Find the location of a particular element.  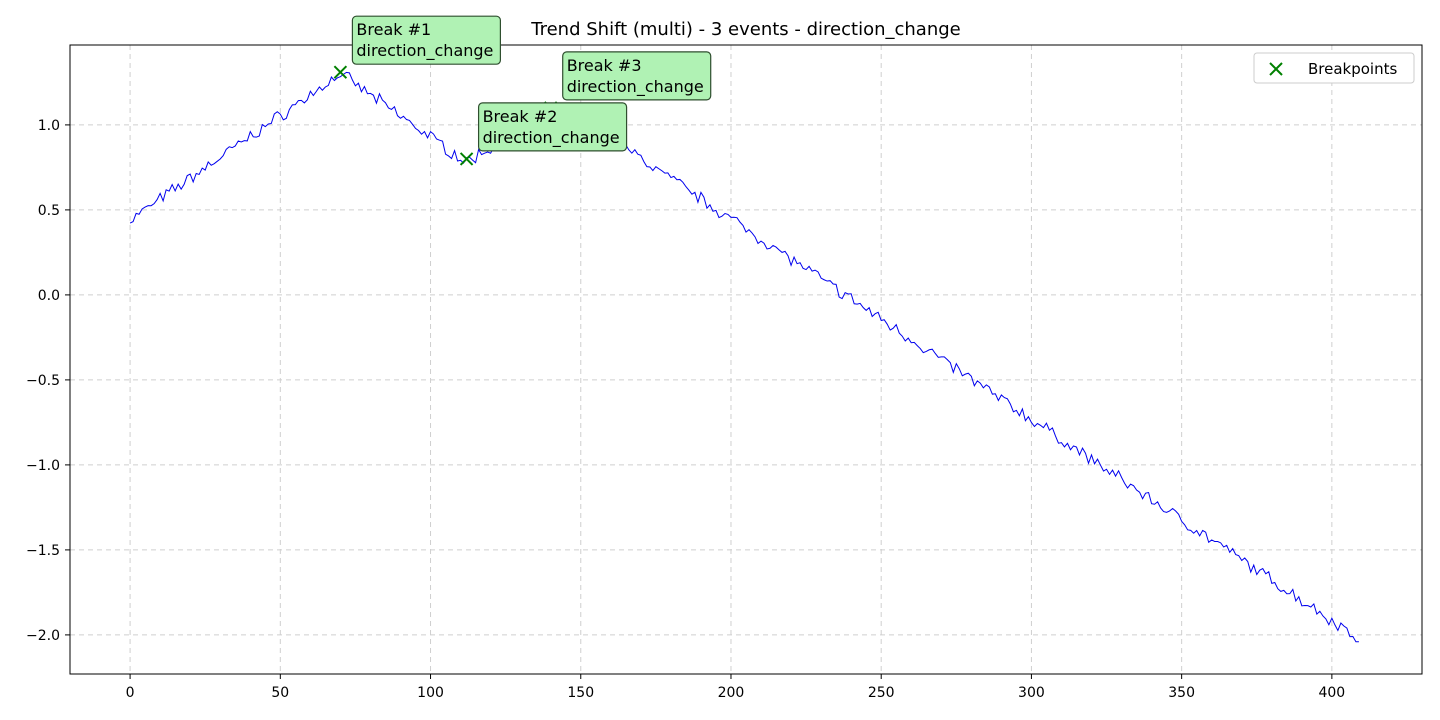

annotation-title: Break #1 is located at coordinates (393, 29).